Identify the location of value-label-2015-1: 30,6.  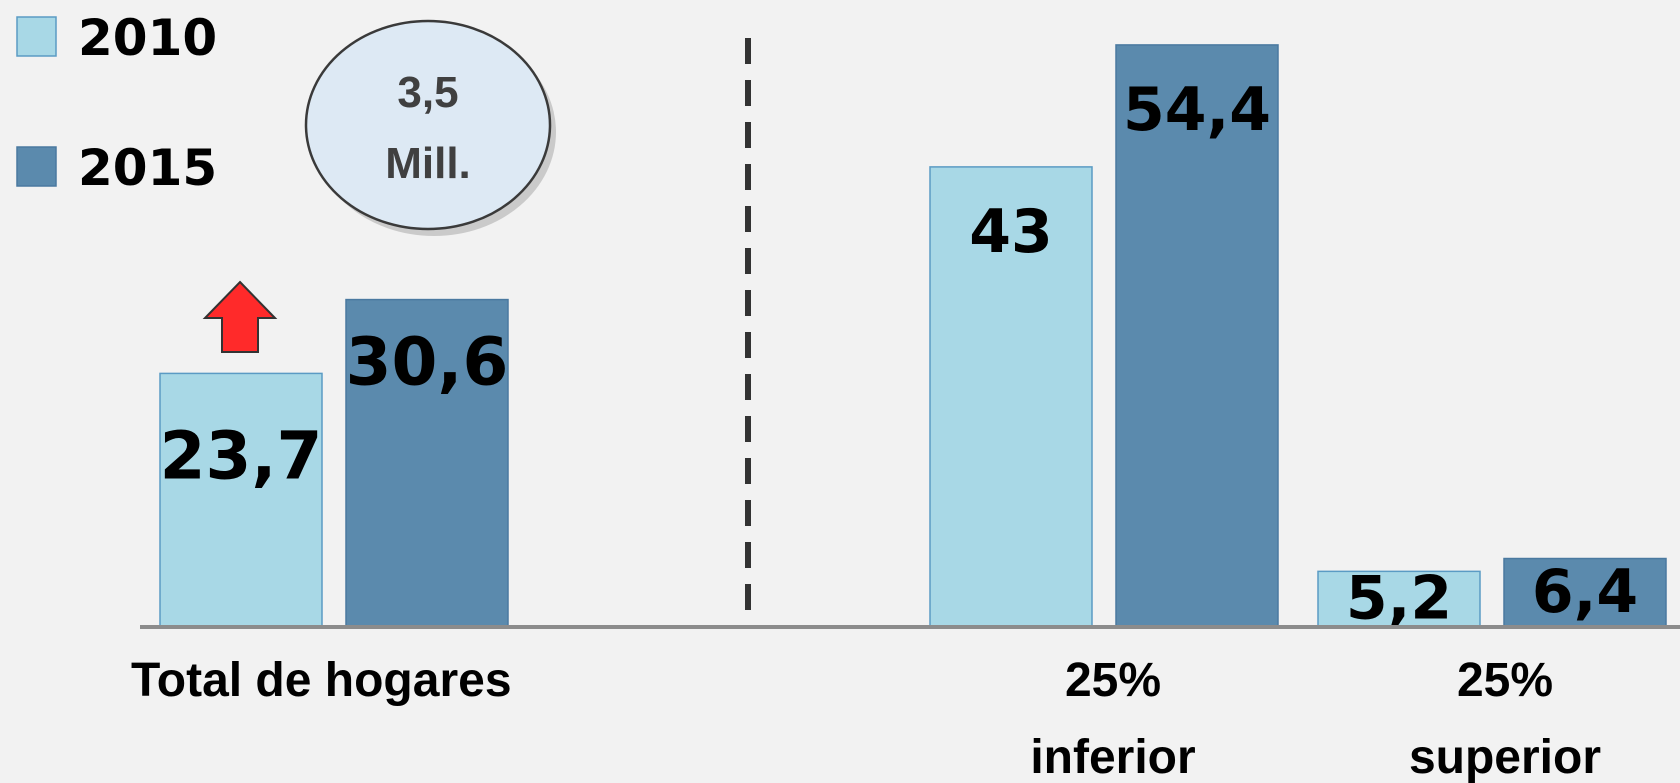
(427, 362).